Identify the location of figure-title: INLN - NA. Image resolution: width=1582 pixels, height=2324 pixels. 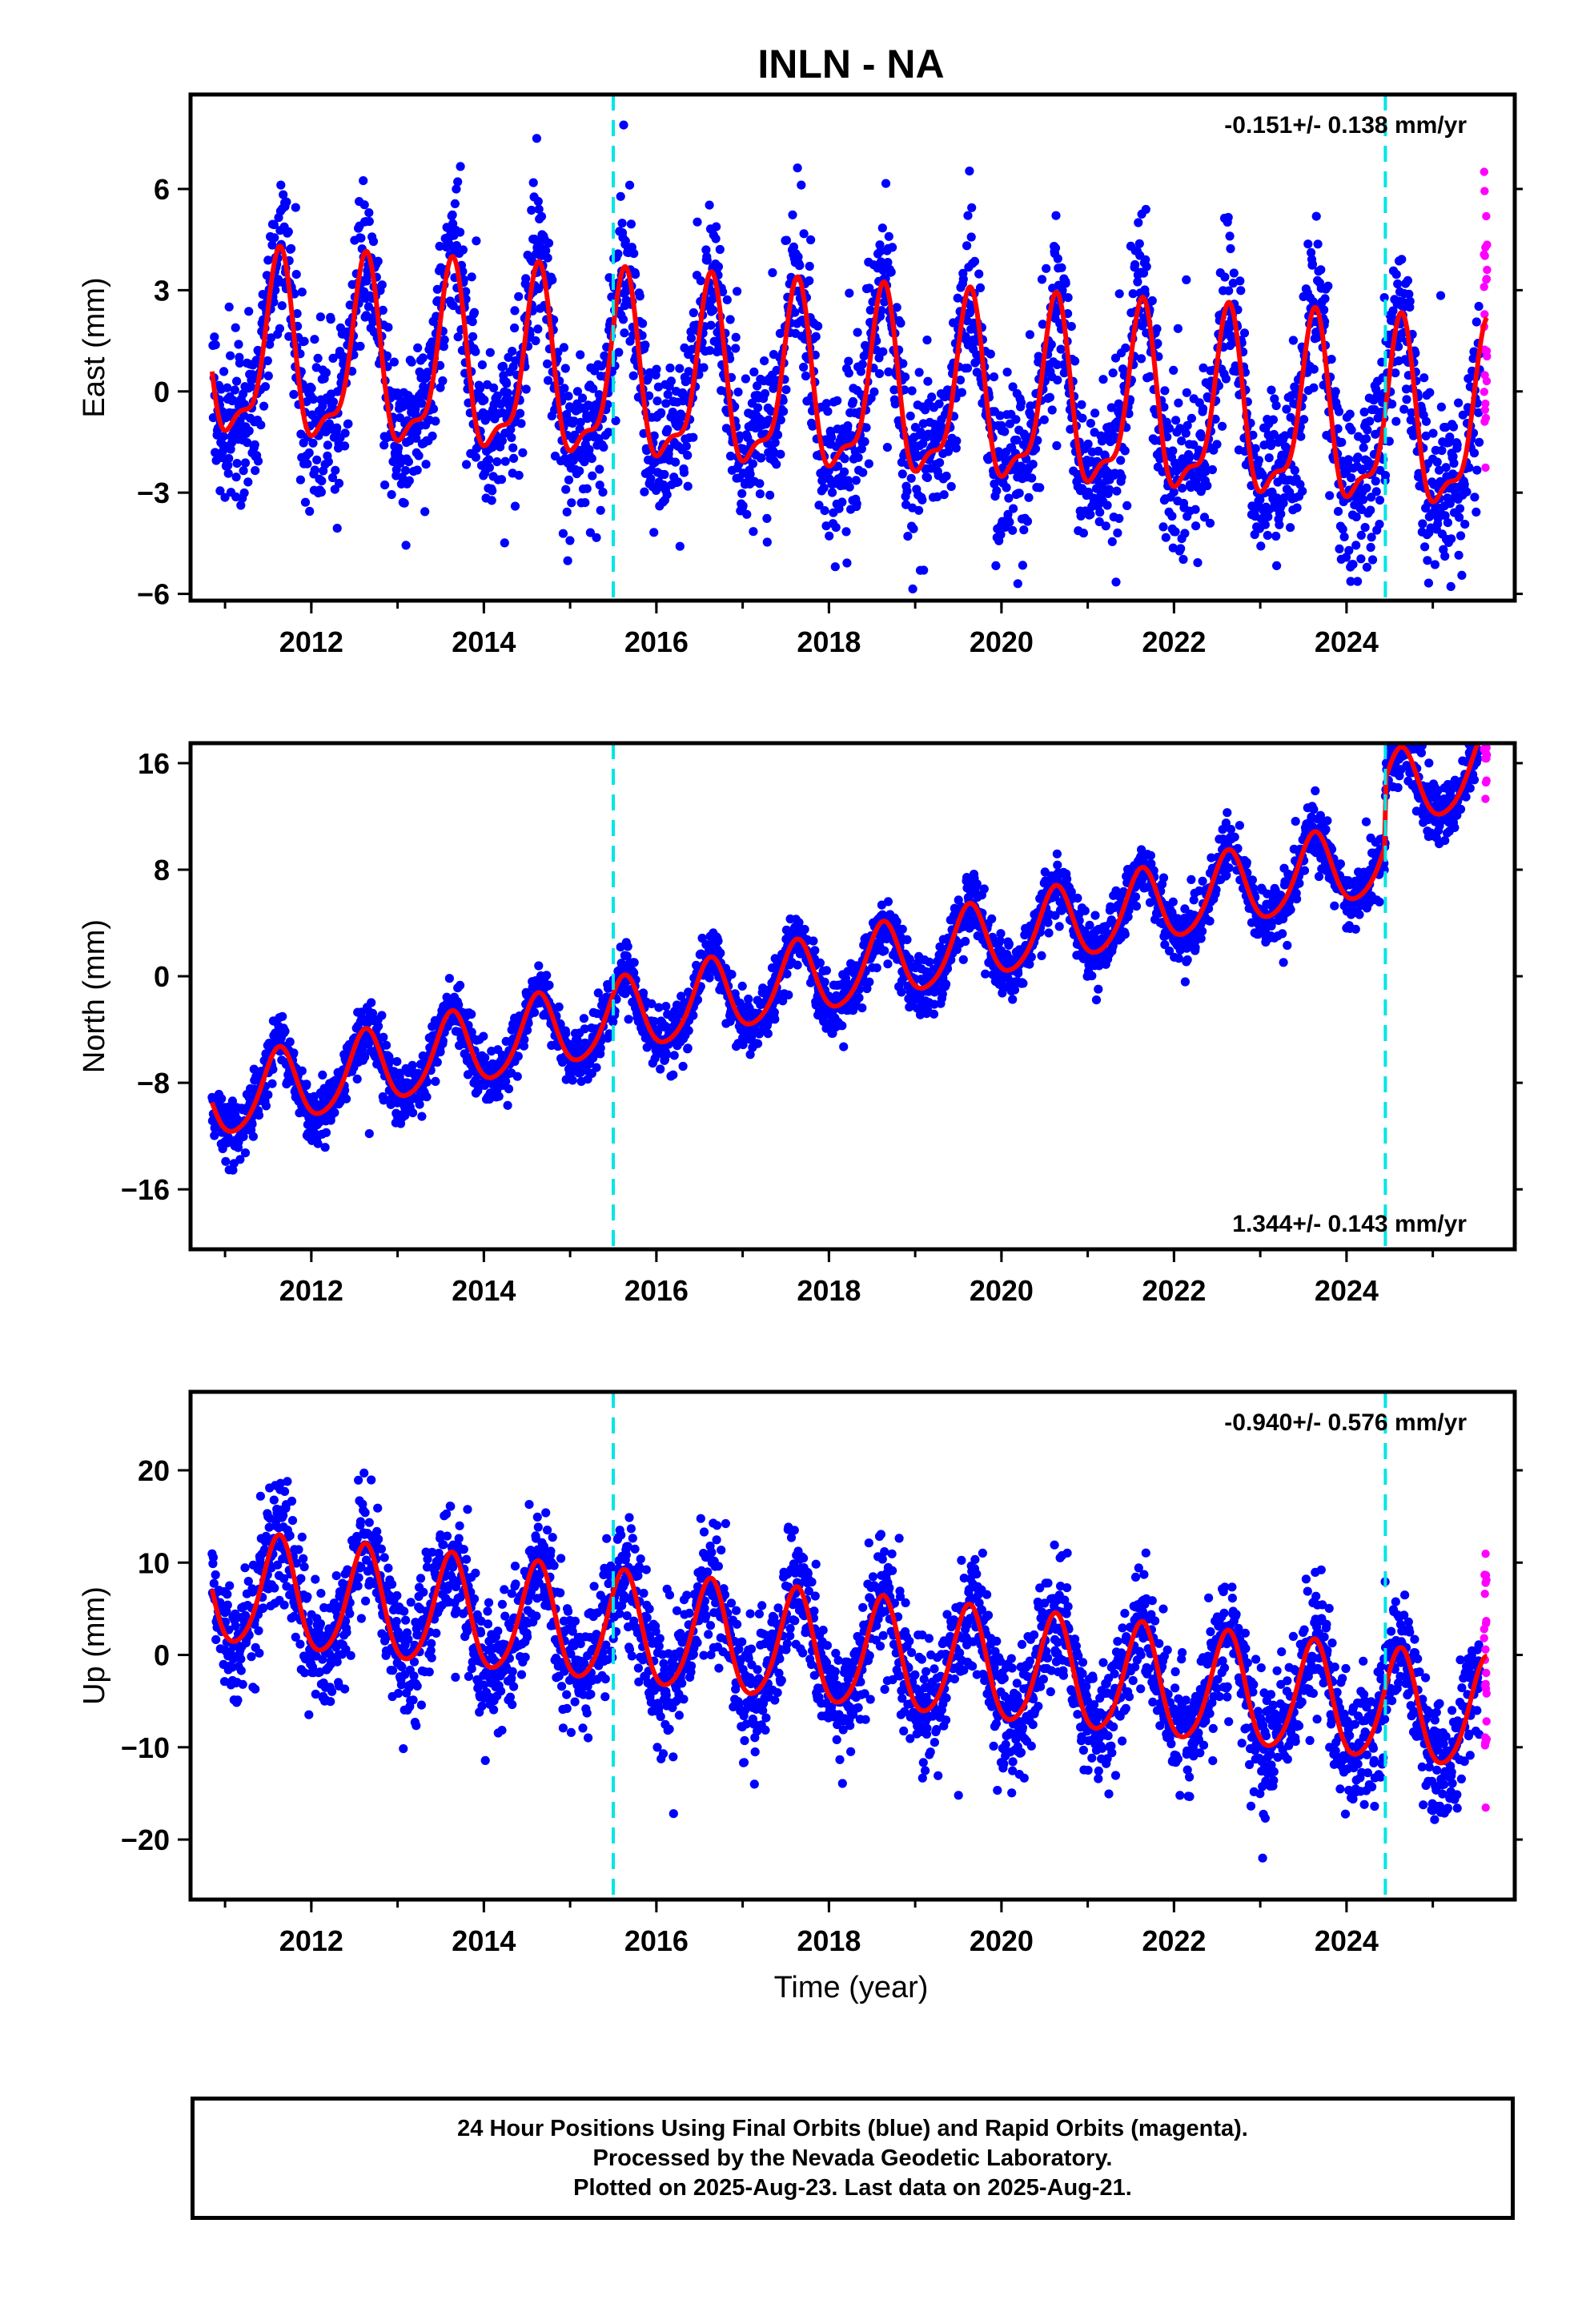
(850, 64).